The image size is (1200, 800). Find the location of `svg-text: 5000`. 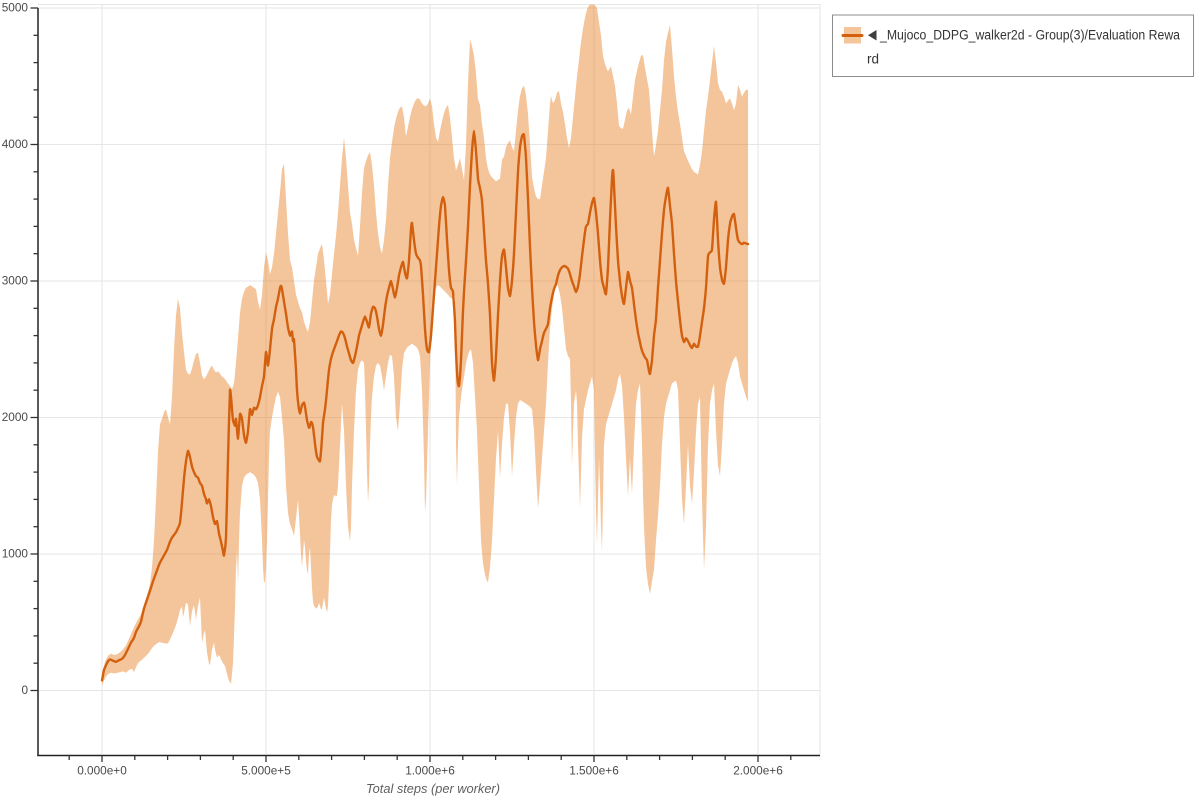

svg-text: 5000 is located at coordinates (15, 8).